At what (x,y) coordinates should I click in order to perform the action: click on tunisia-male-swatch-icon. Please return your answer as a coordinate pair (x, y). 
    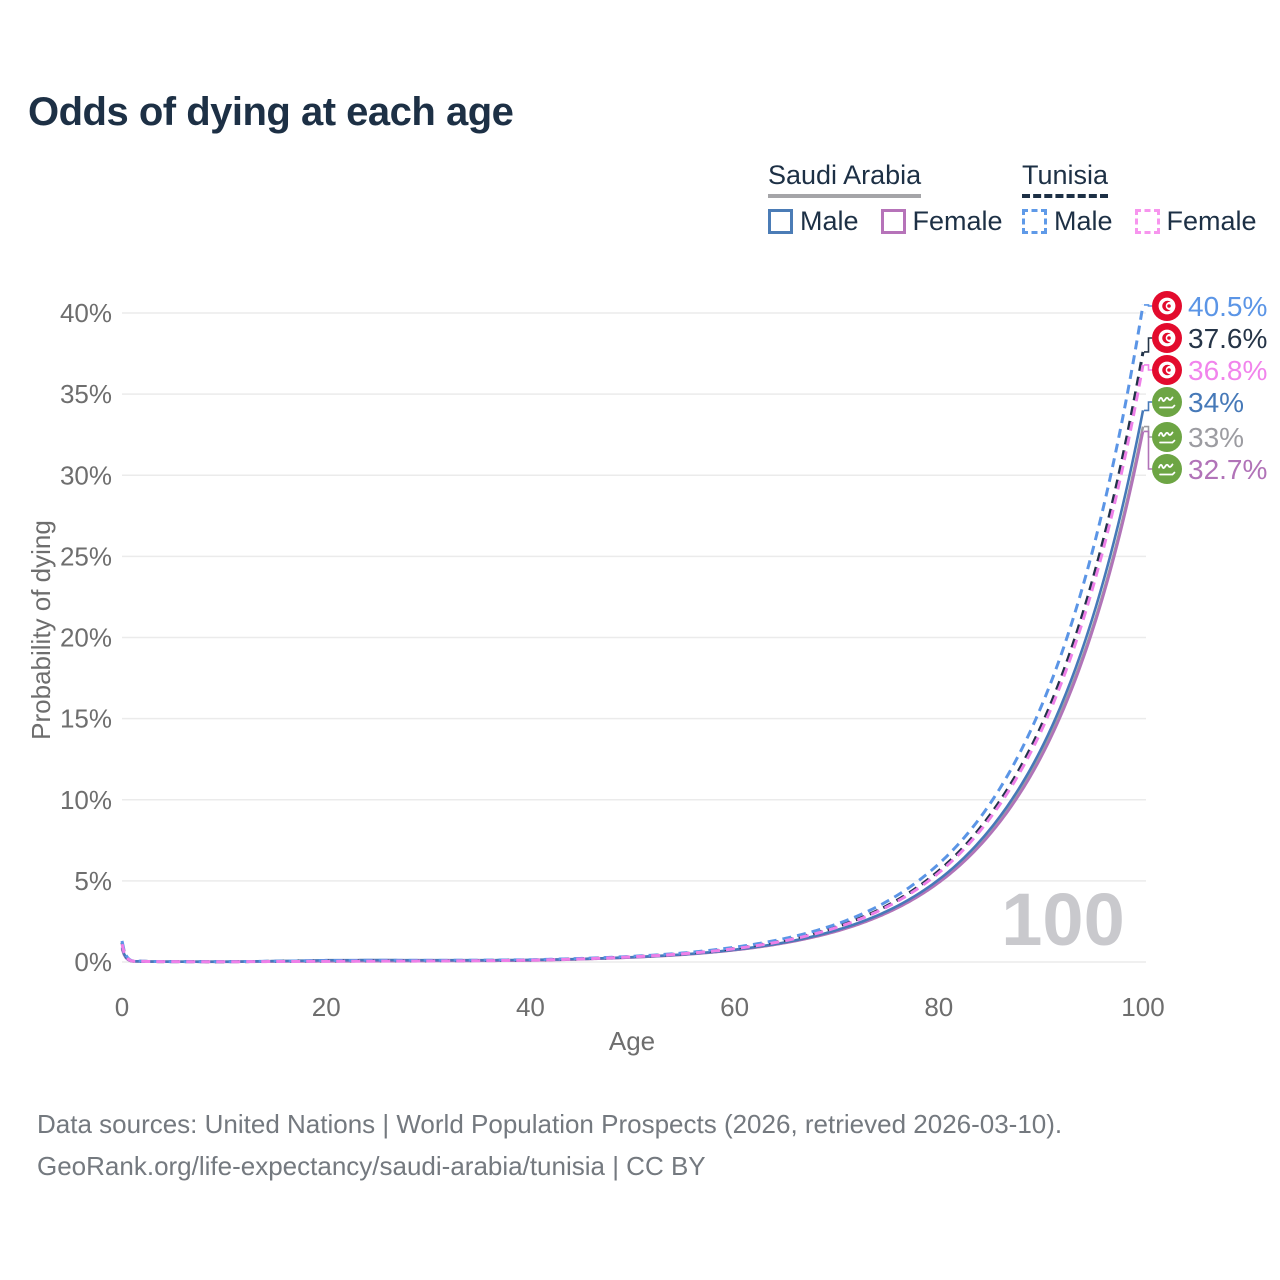
    Looking at the image, I should click on (1034, 221).